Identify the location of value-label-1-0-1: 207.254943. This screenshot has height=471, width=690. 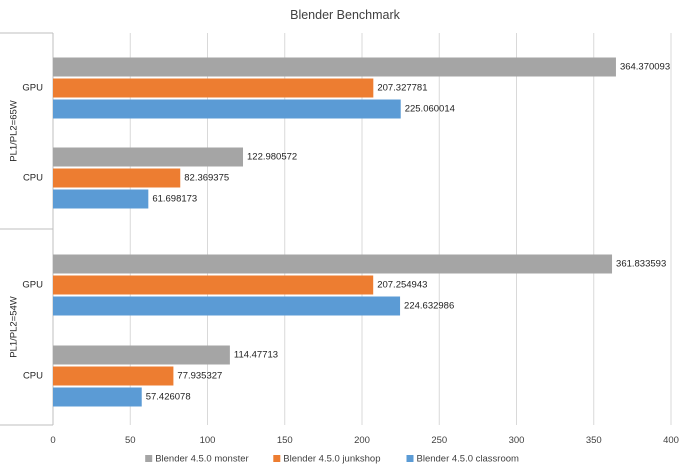
(402, 285).